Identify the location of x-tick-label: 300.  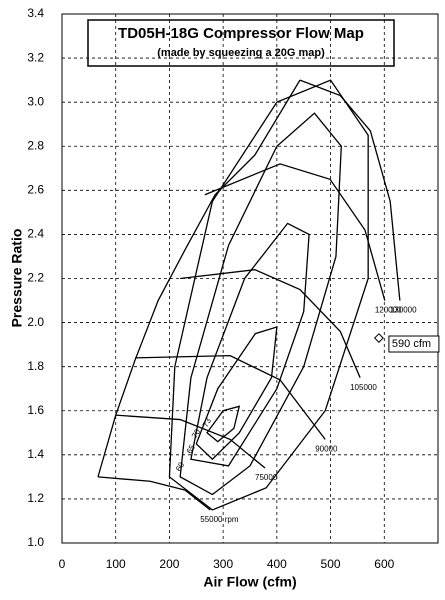
(223, 564).